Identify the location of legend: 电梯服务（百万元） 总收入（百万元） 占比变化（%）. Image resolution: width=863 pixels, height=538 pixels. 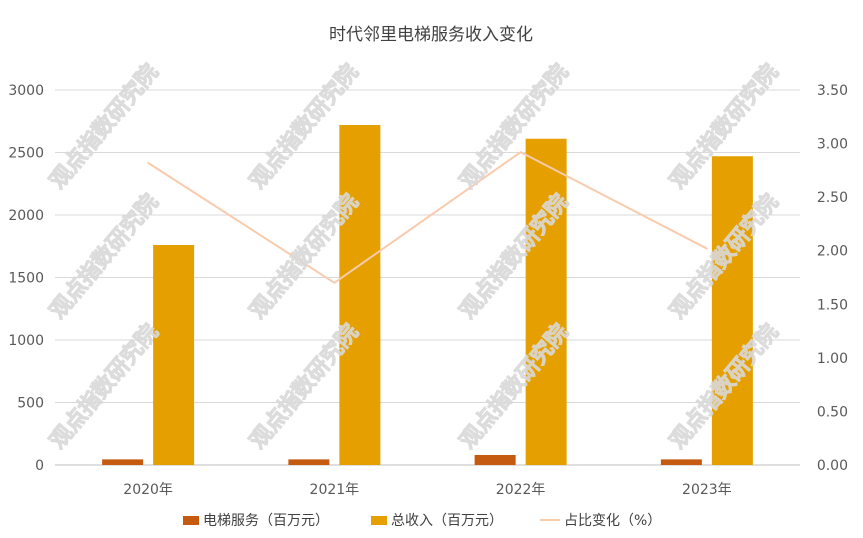
(422, 521).